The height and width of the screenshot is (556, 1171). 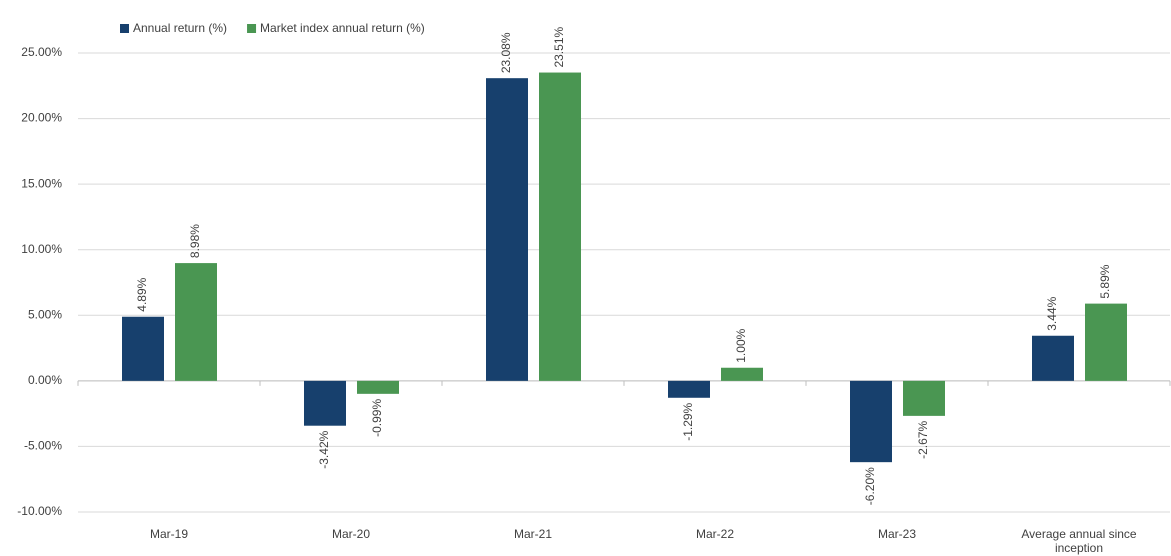 I want to click on data-label: -6.20%, so click(x=870, y=486).